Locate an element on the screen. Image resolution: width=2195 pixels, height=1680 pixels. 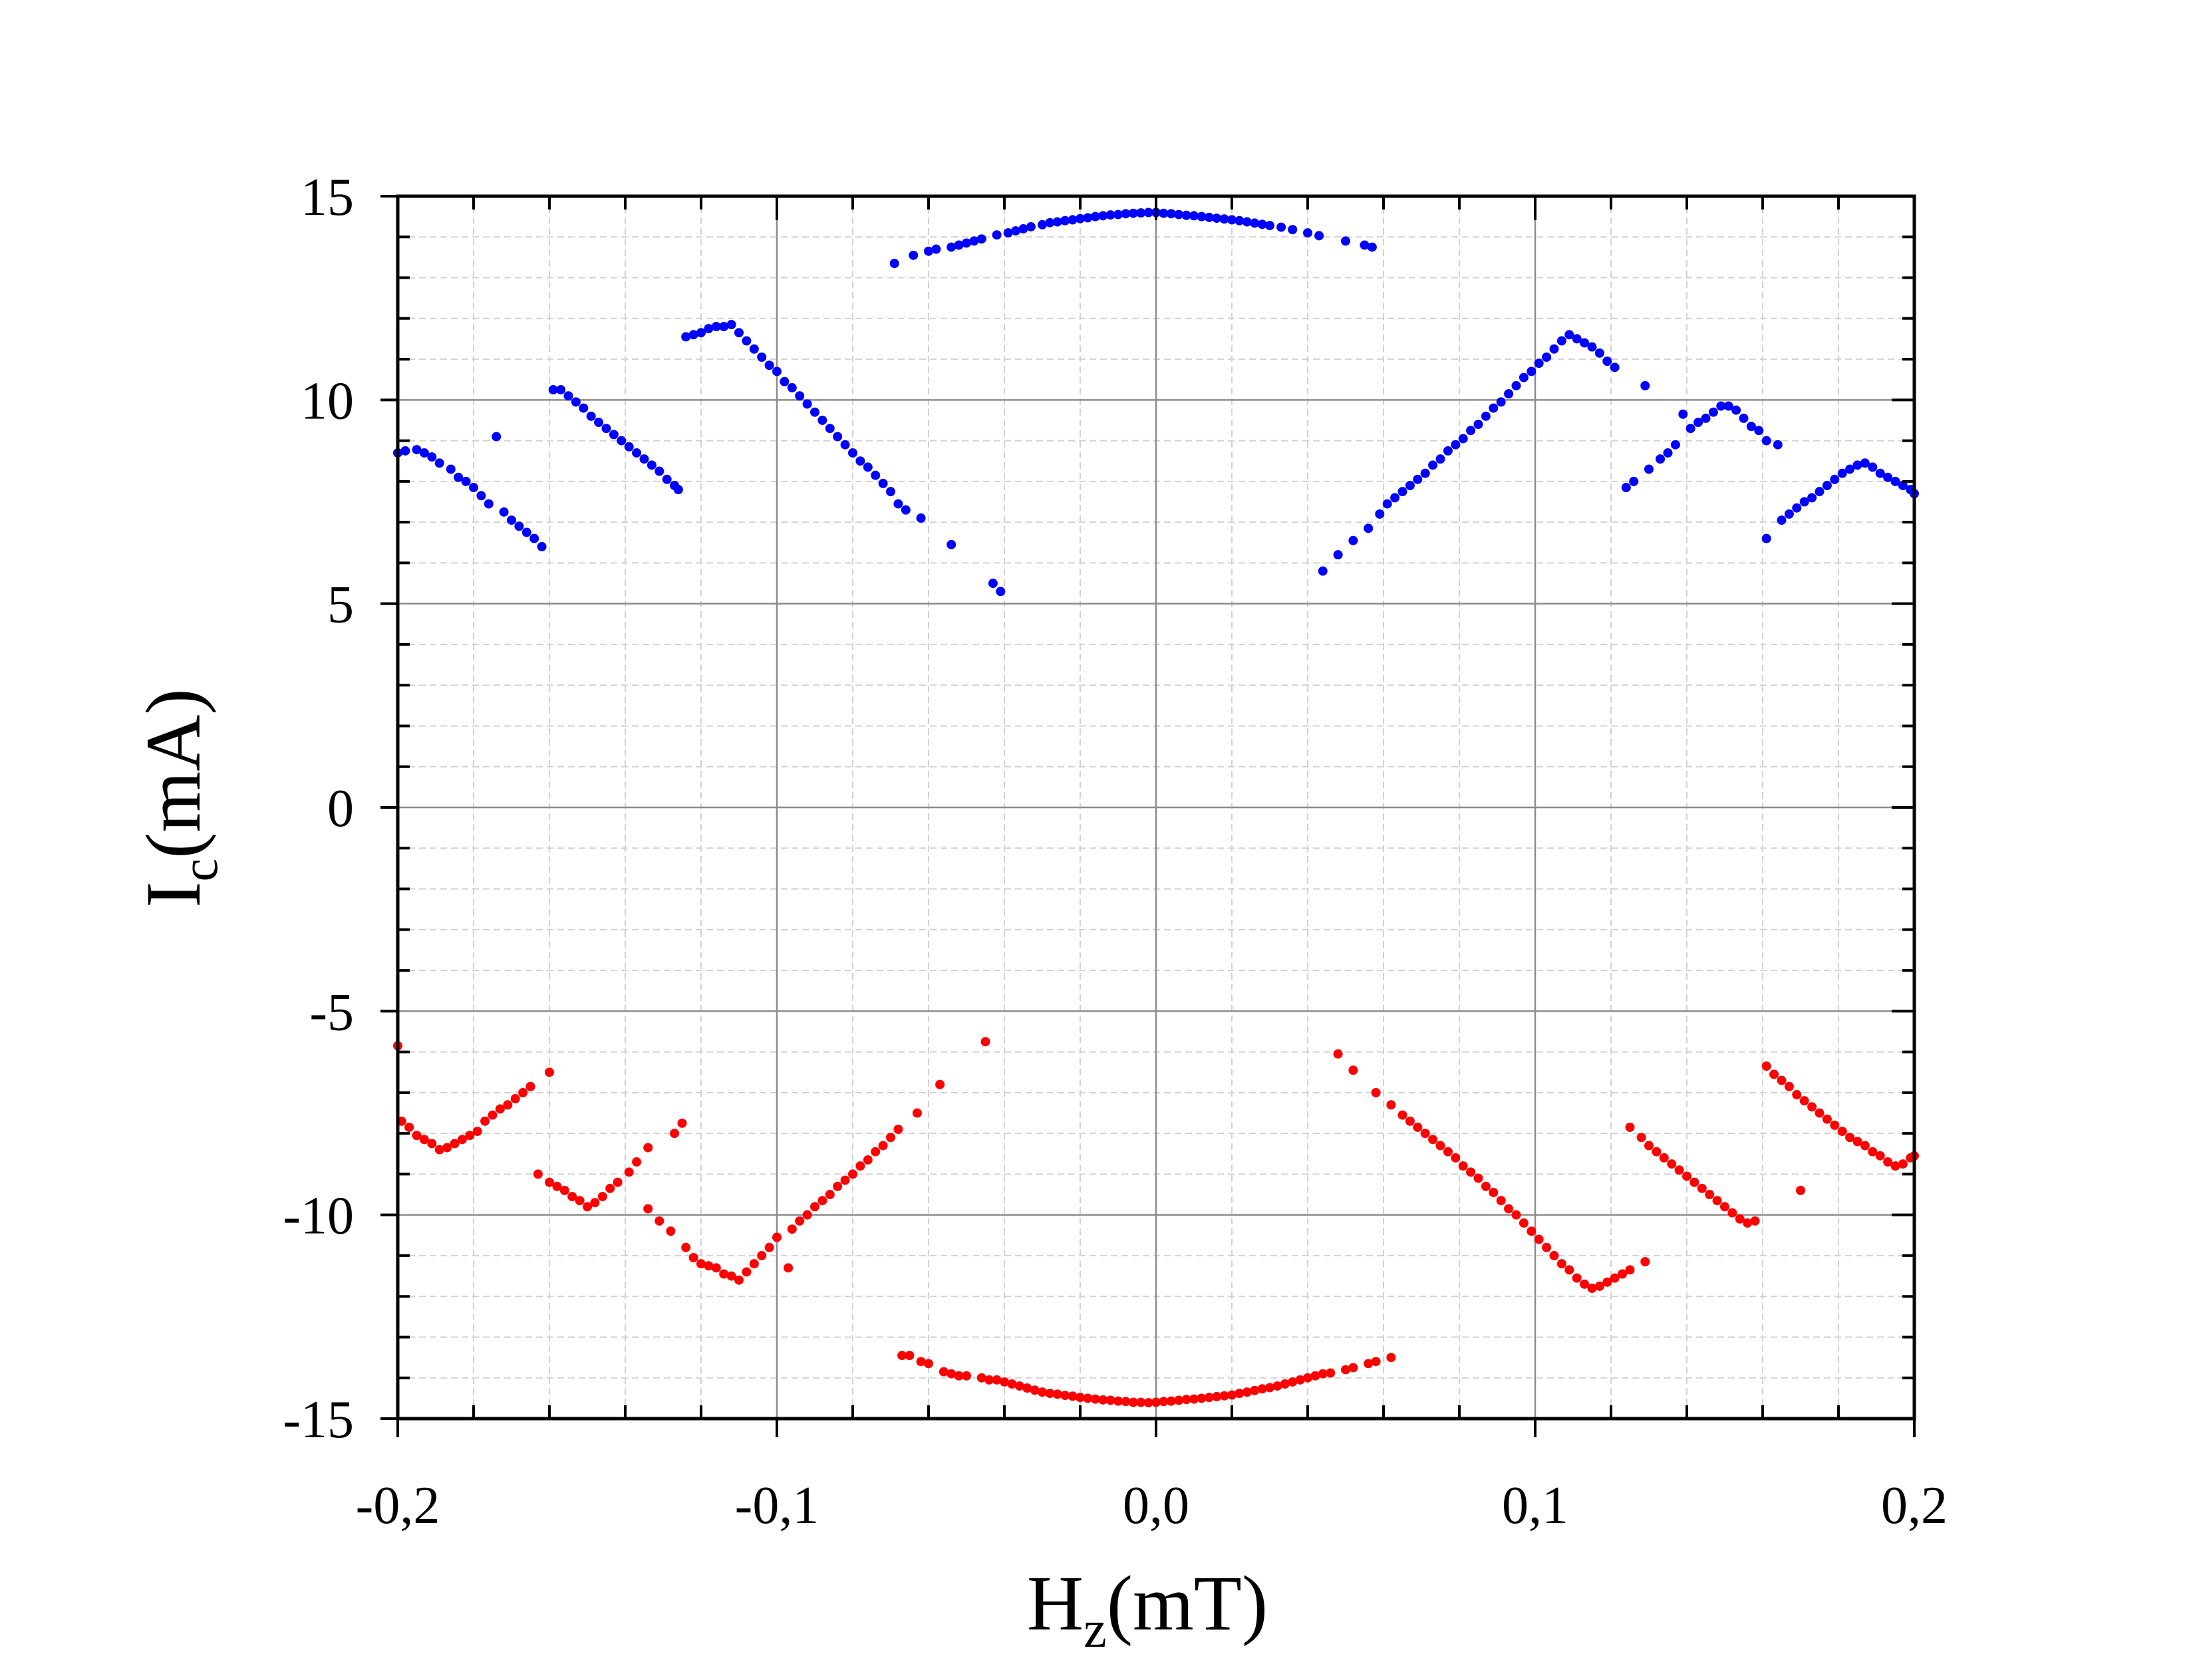
x-tick-label: 0,1 is located at coordinates (1535, 1505).